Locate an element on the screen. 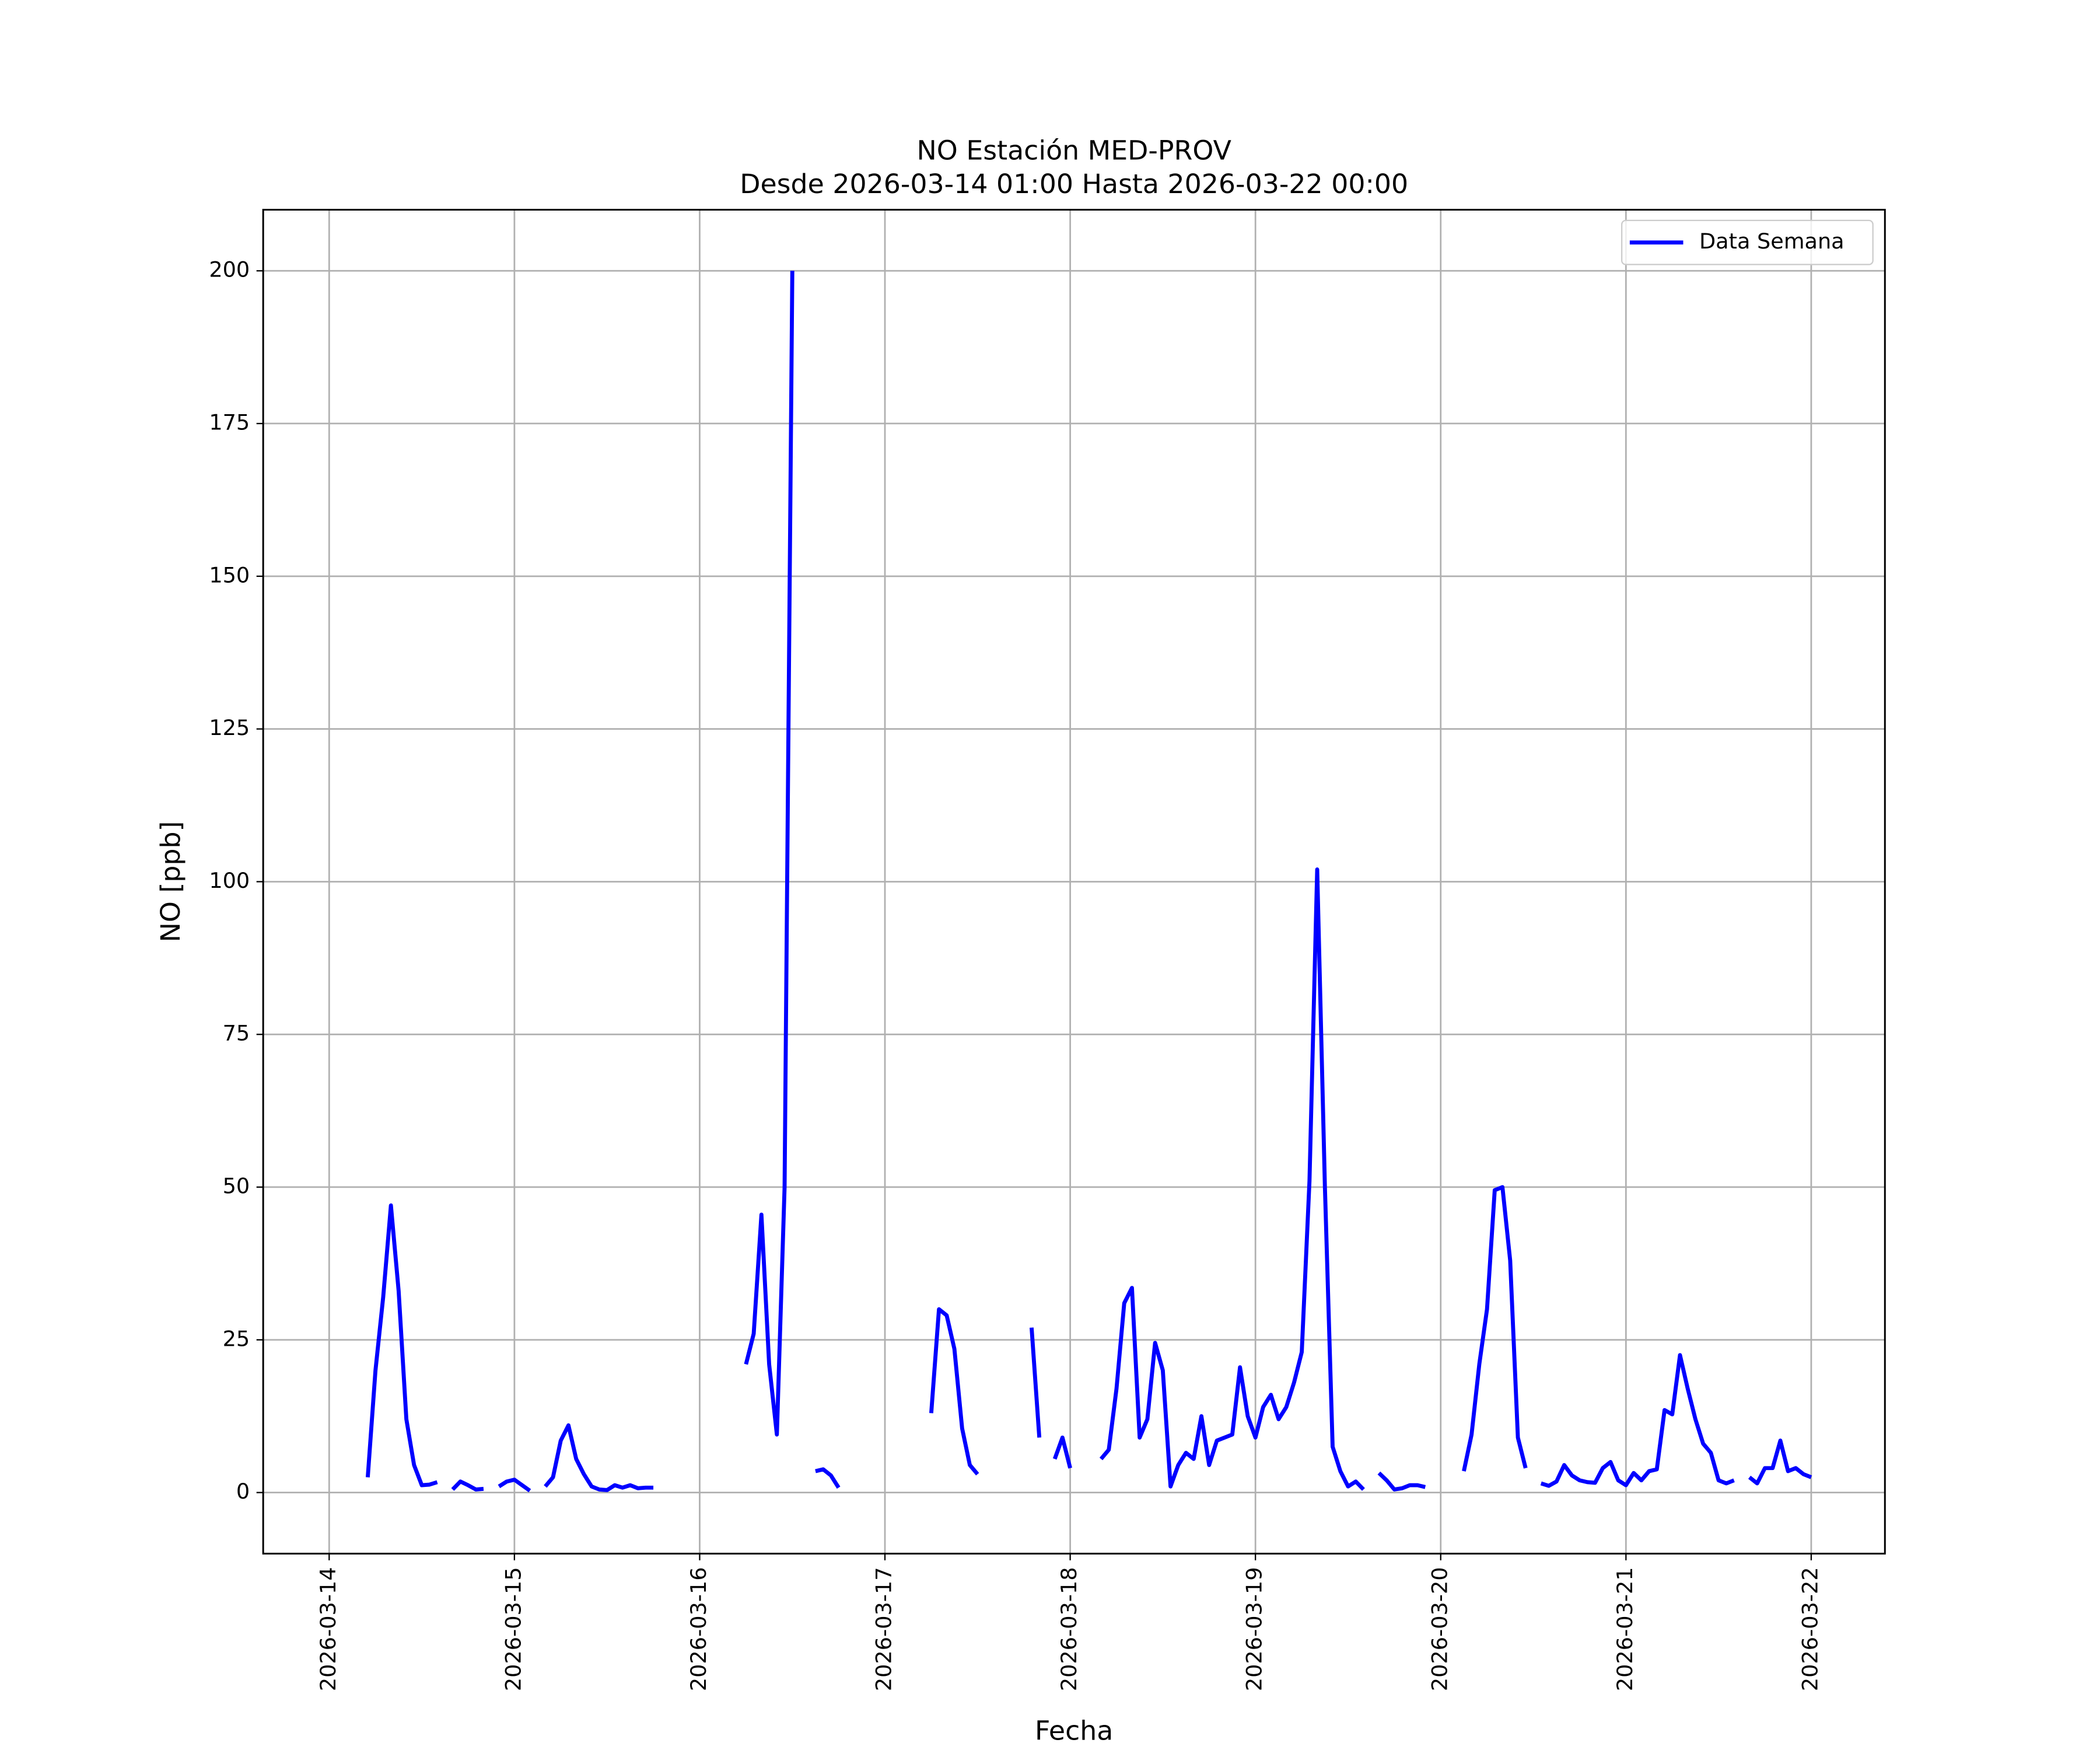 Image resolution: width=2100 pixels, height=1750 pixels. x-axis-label: Fecha is located at coordinates (1074, 1730).